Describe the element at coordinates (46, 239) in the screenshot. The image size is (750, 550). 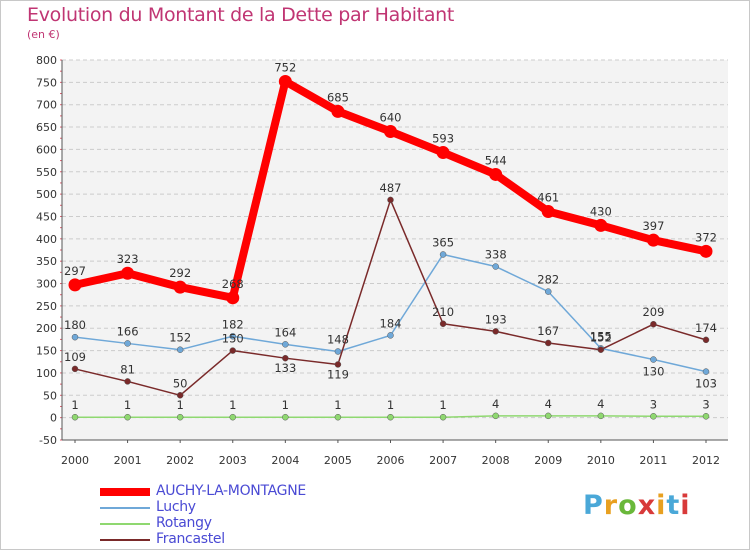
I see `y-tick-label: 400` at that location.